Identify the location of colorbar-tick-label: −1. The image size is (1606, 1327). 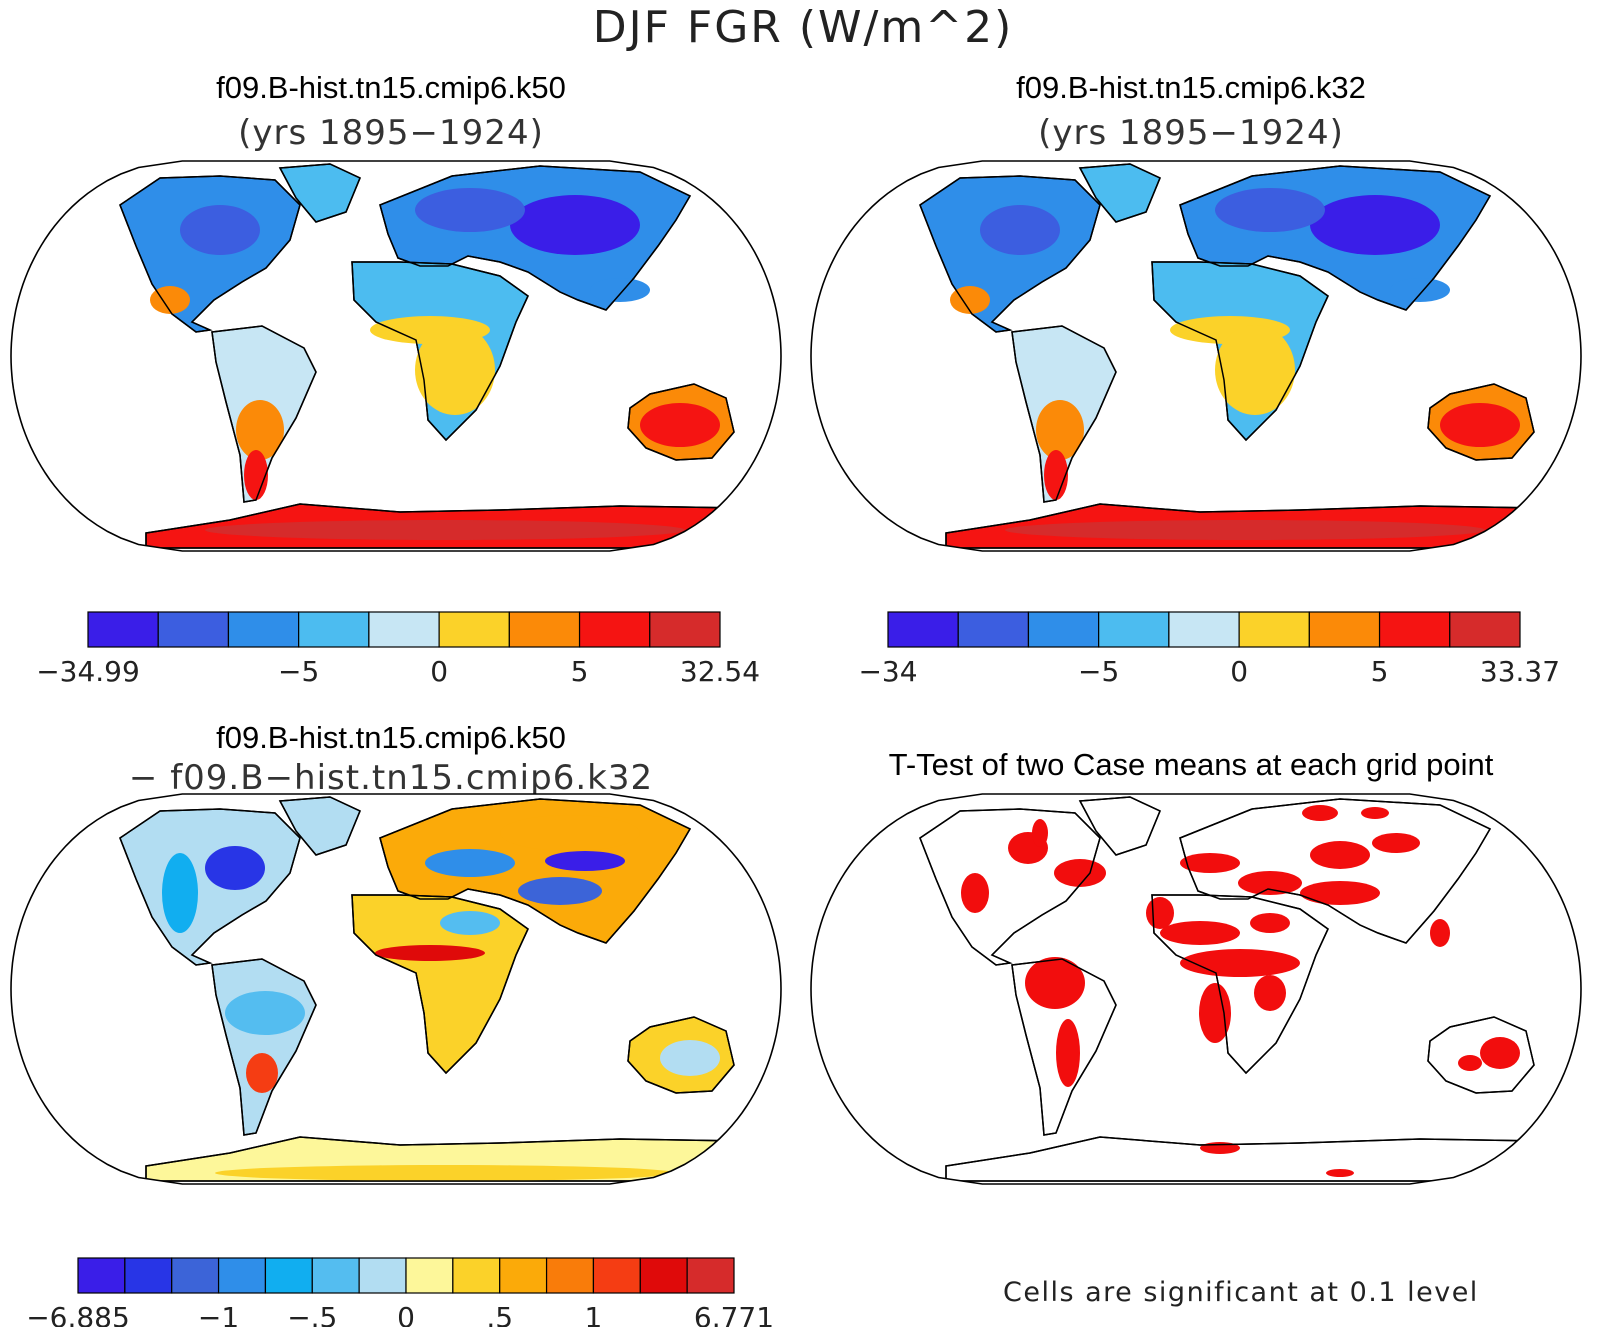
(218, 1314).